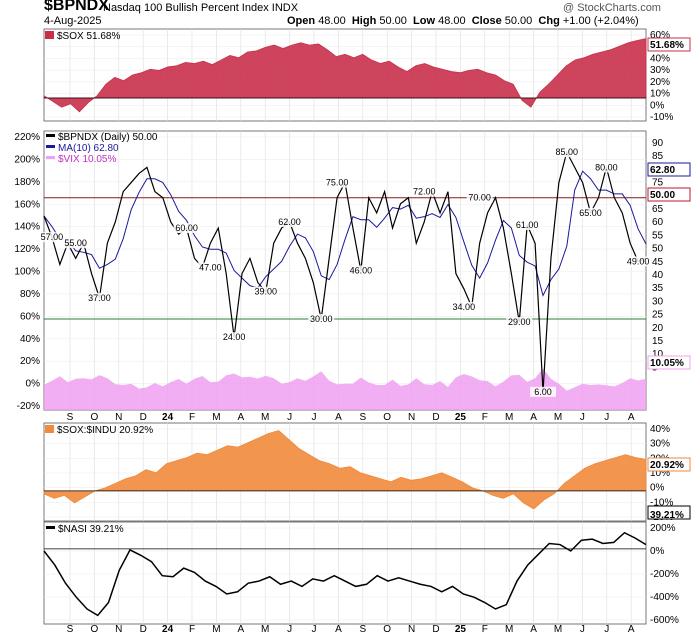  Describe the element at coordinates (658, 156) in the screenshot. I see `y-tick-label: 85` at that location.